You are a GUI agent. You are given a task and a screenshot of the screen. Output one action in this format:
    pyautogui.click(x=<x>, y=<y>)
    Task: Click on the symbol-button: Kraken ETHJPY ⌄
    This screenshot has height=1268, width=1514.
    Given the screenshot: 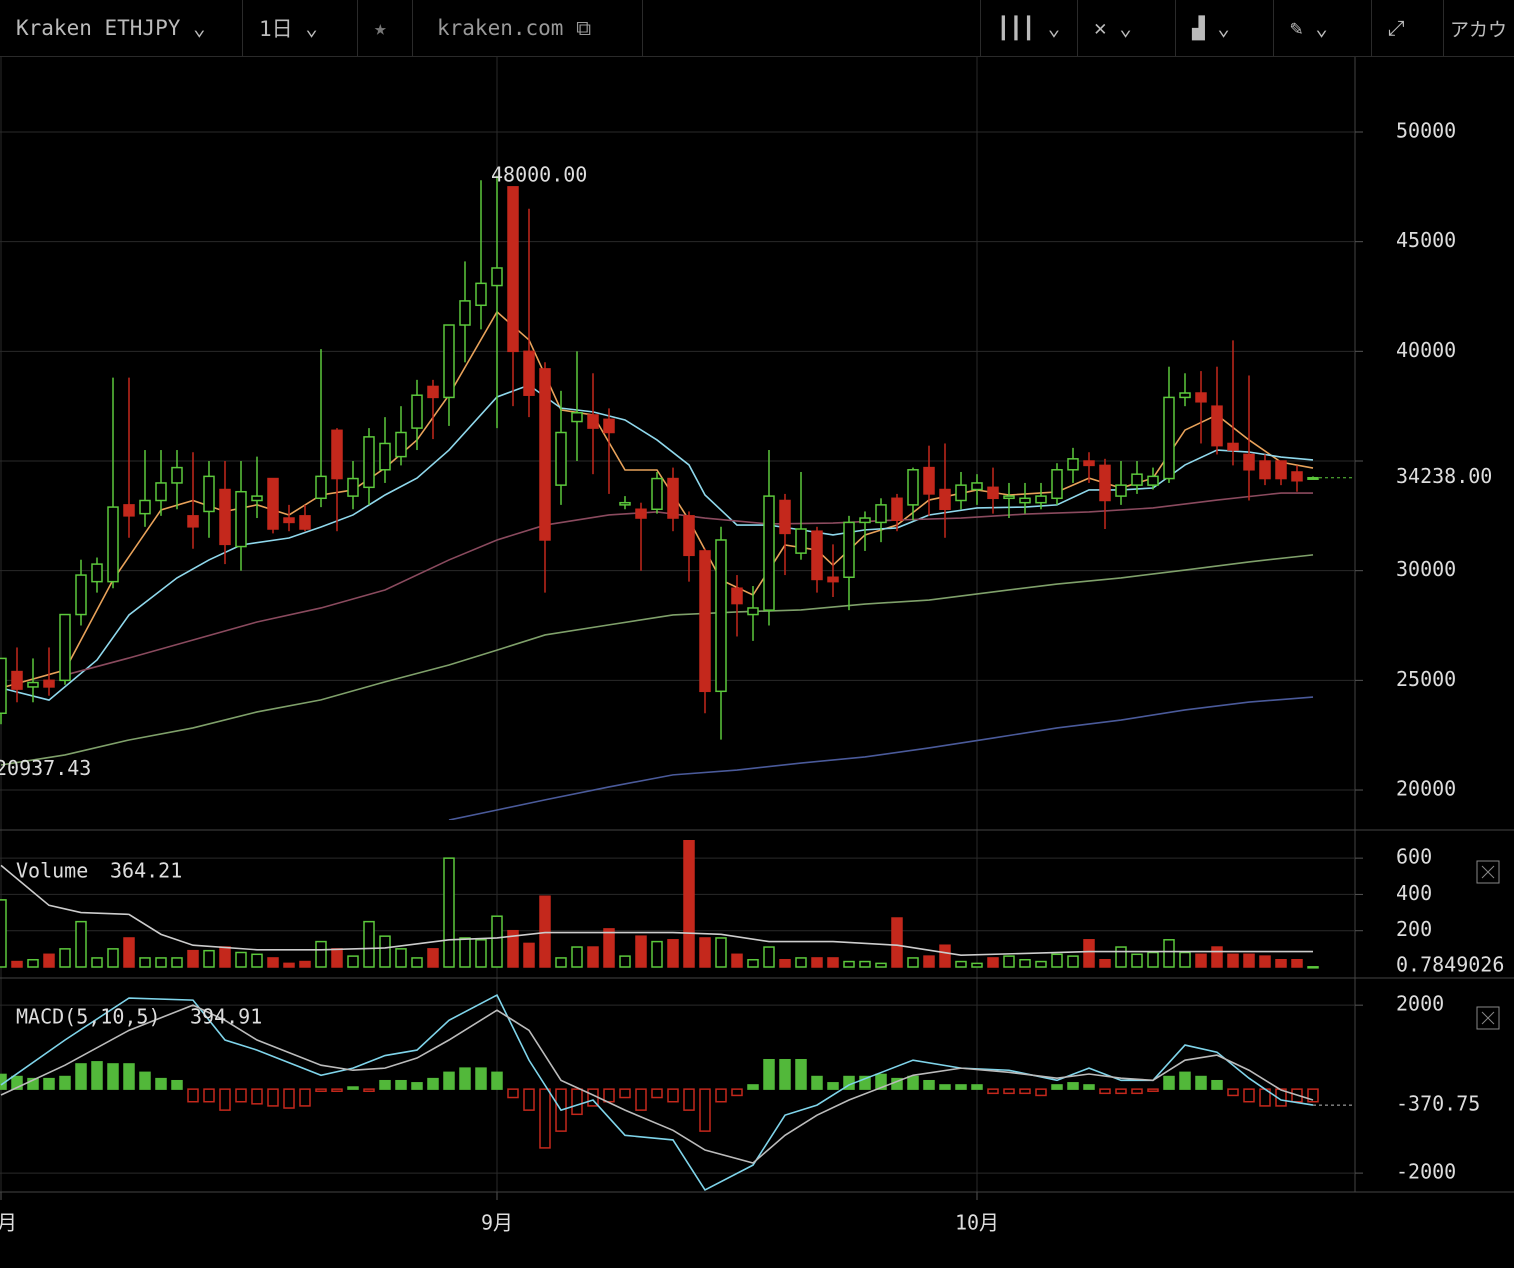 What is the action you would take?
    pyautogui.click(x=121, y=28)
    